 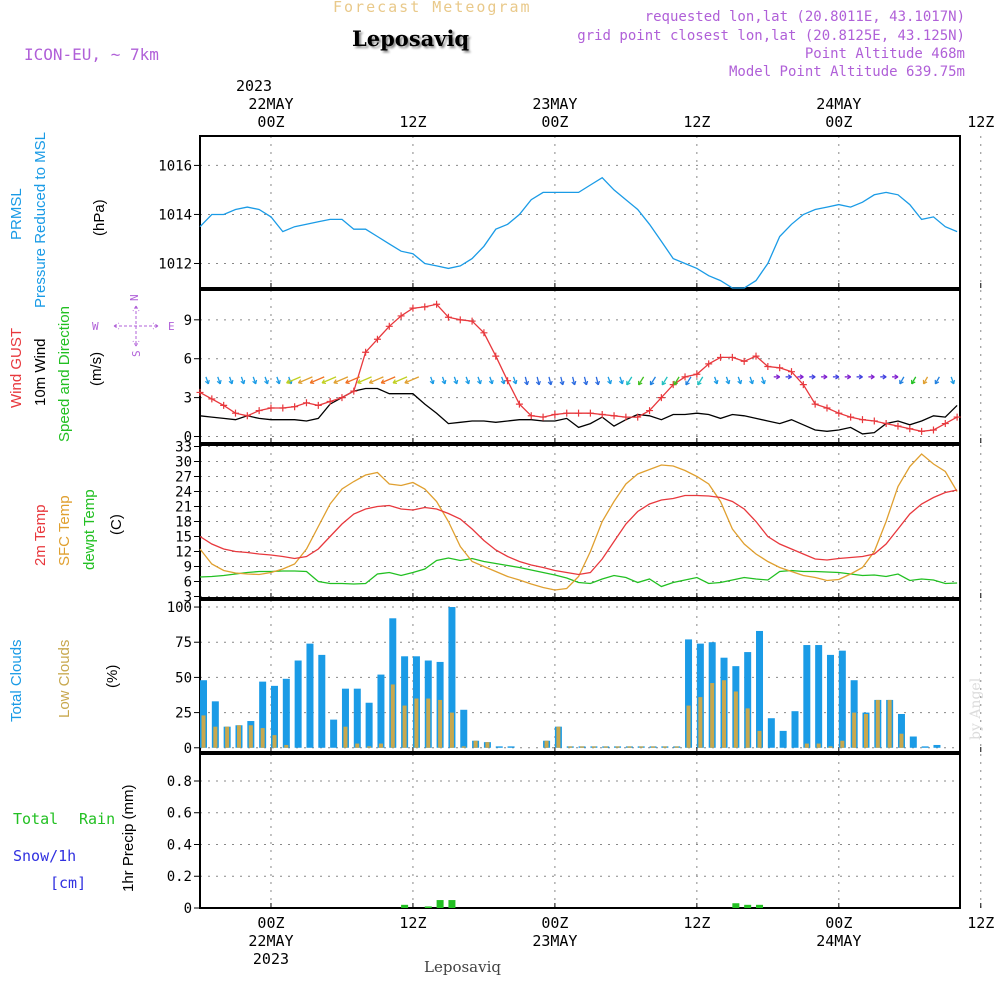 What do you see at coordinates (183, 463) in the screenshot?
I see `y-tick-label: 30` at bounding box center [183, 463].